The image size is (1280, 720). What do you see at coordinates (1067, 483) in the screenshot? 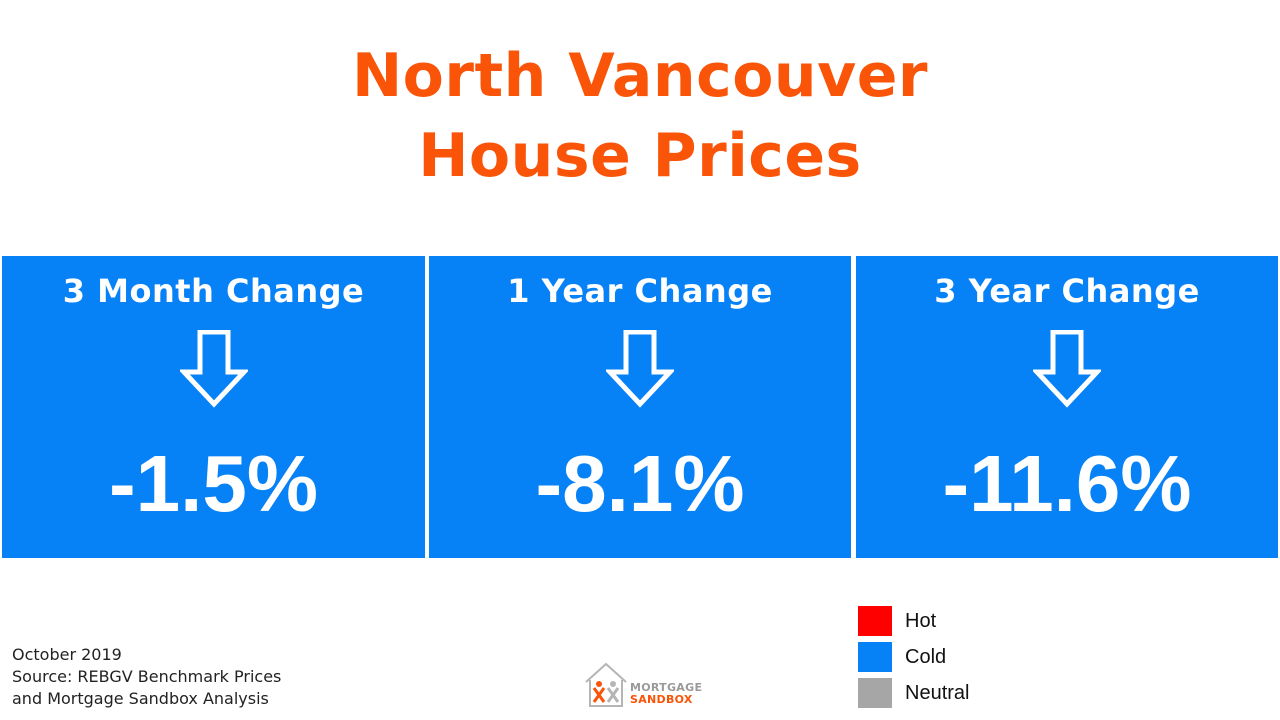
I see `card-value: -11.6%` at bounding box center [1067, 483].